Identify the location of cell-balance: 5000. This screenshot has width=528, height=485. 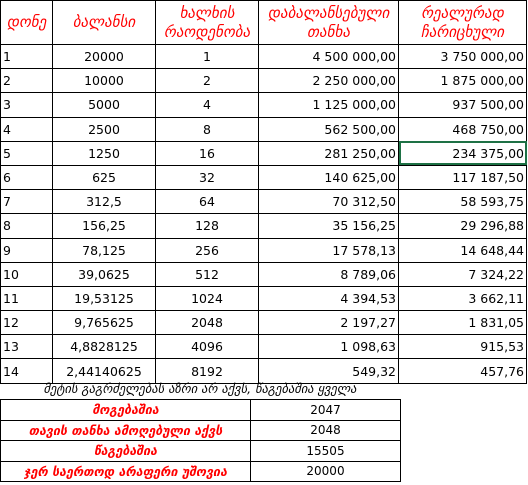
(104, 105).